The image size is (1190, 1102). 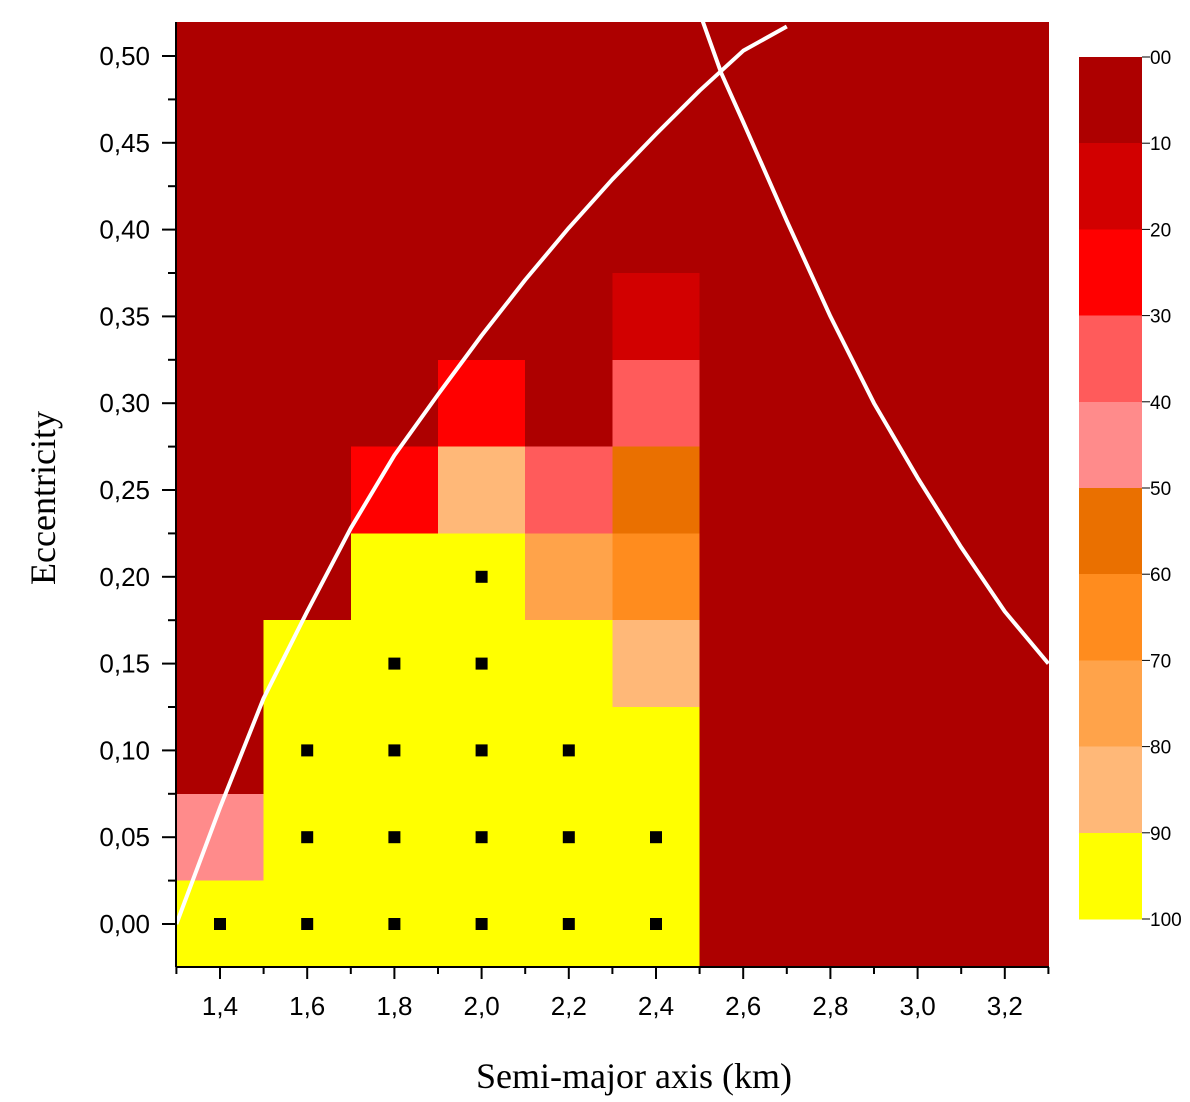 I want to click on colorbar-label: 50, so click(x=1160, y=489).